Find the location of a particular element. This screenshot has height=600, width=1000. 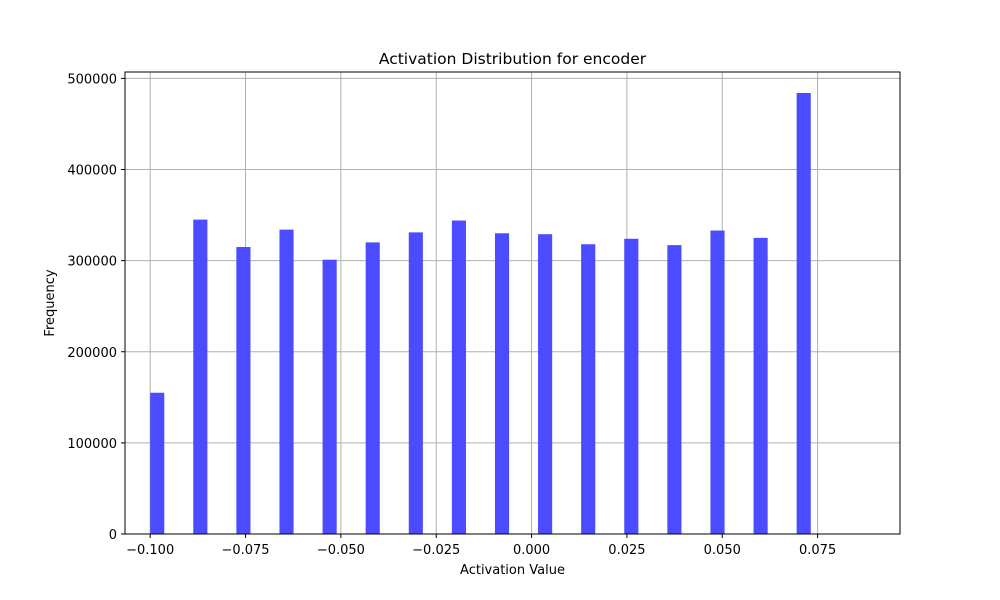

x-tick-label: −0.100 is located at coordinates (150, 550).